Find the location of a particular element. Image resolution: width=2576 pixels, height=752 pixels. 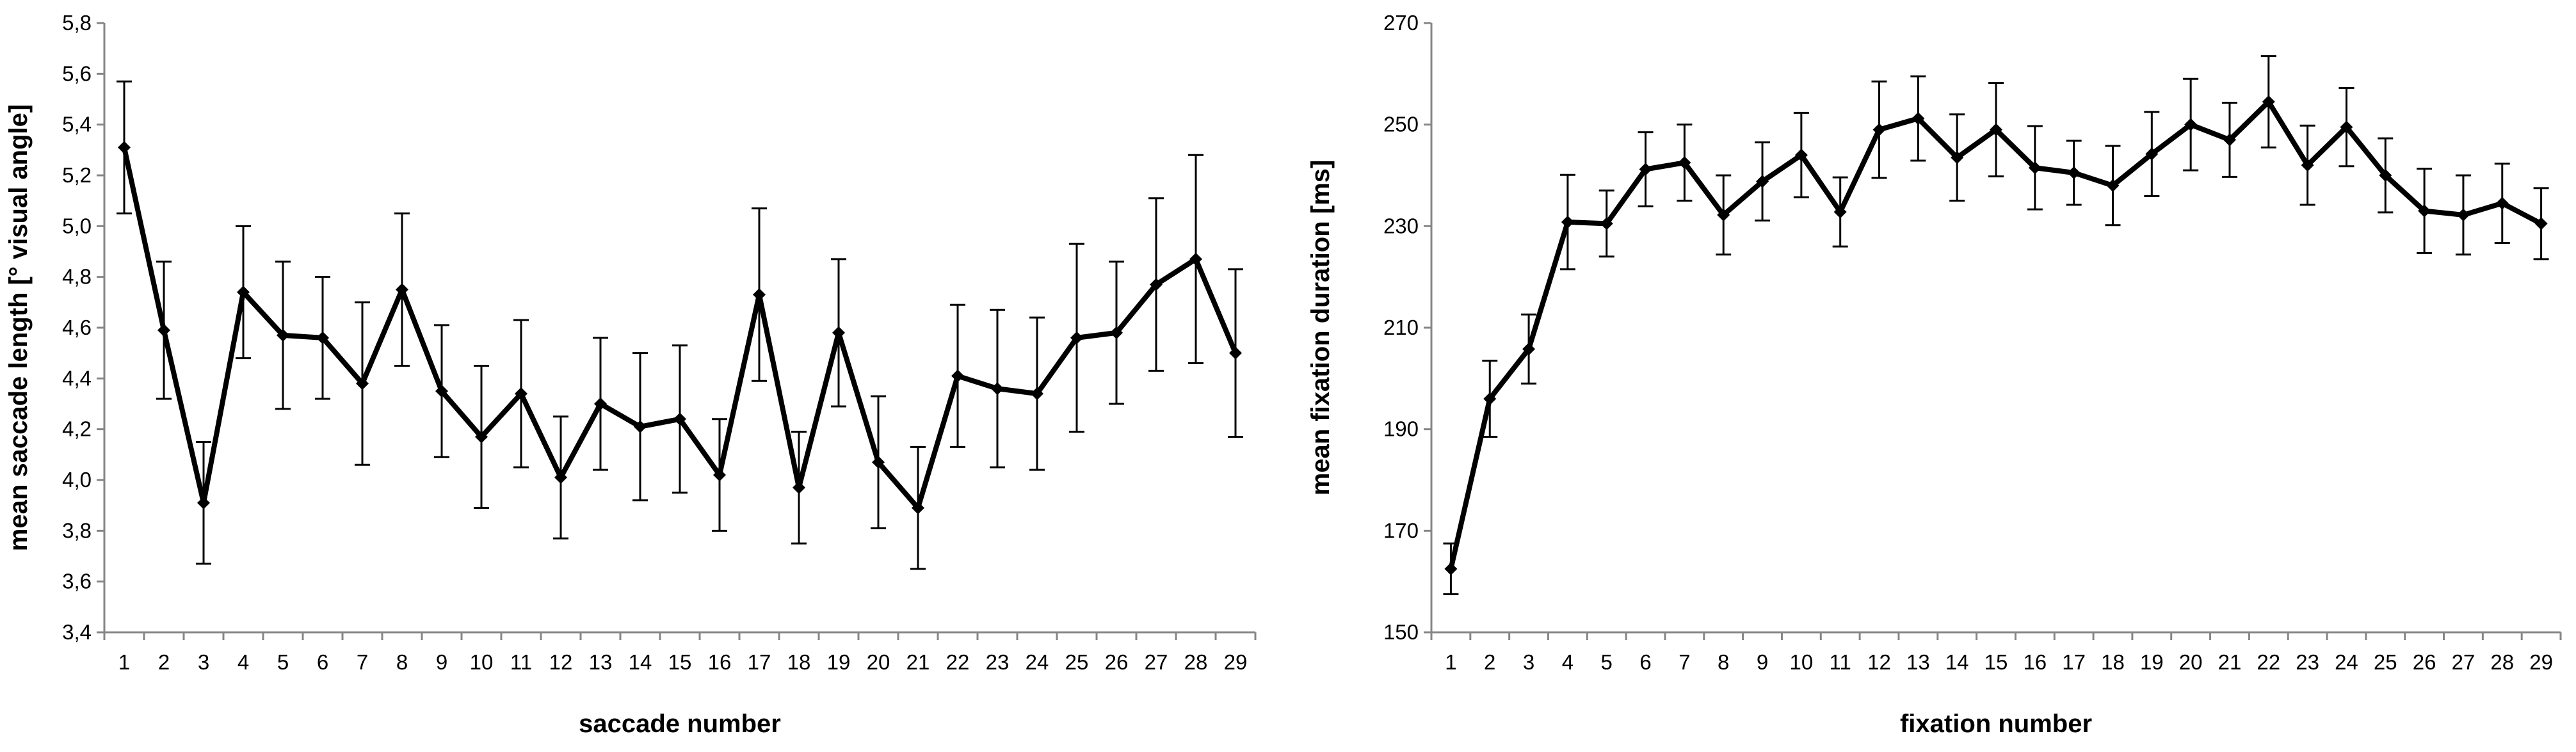

chart2-x-tick-label: 2 is located at coordinates (1489, 662).